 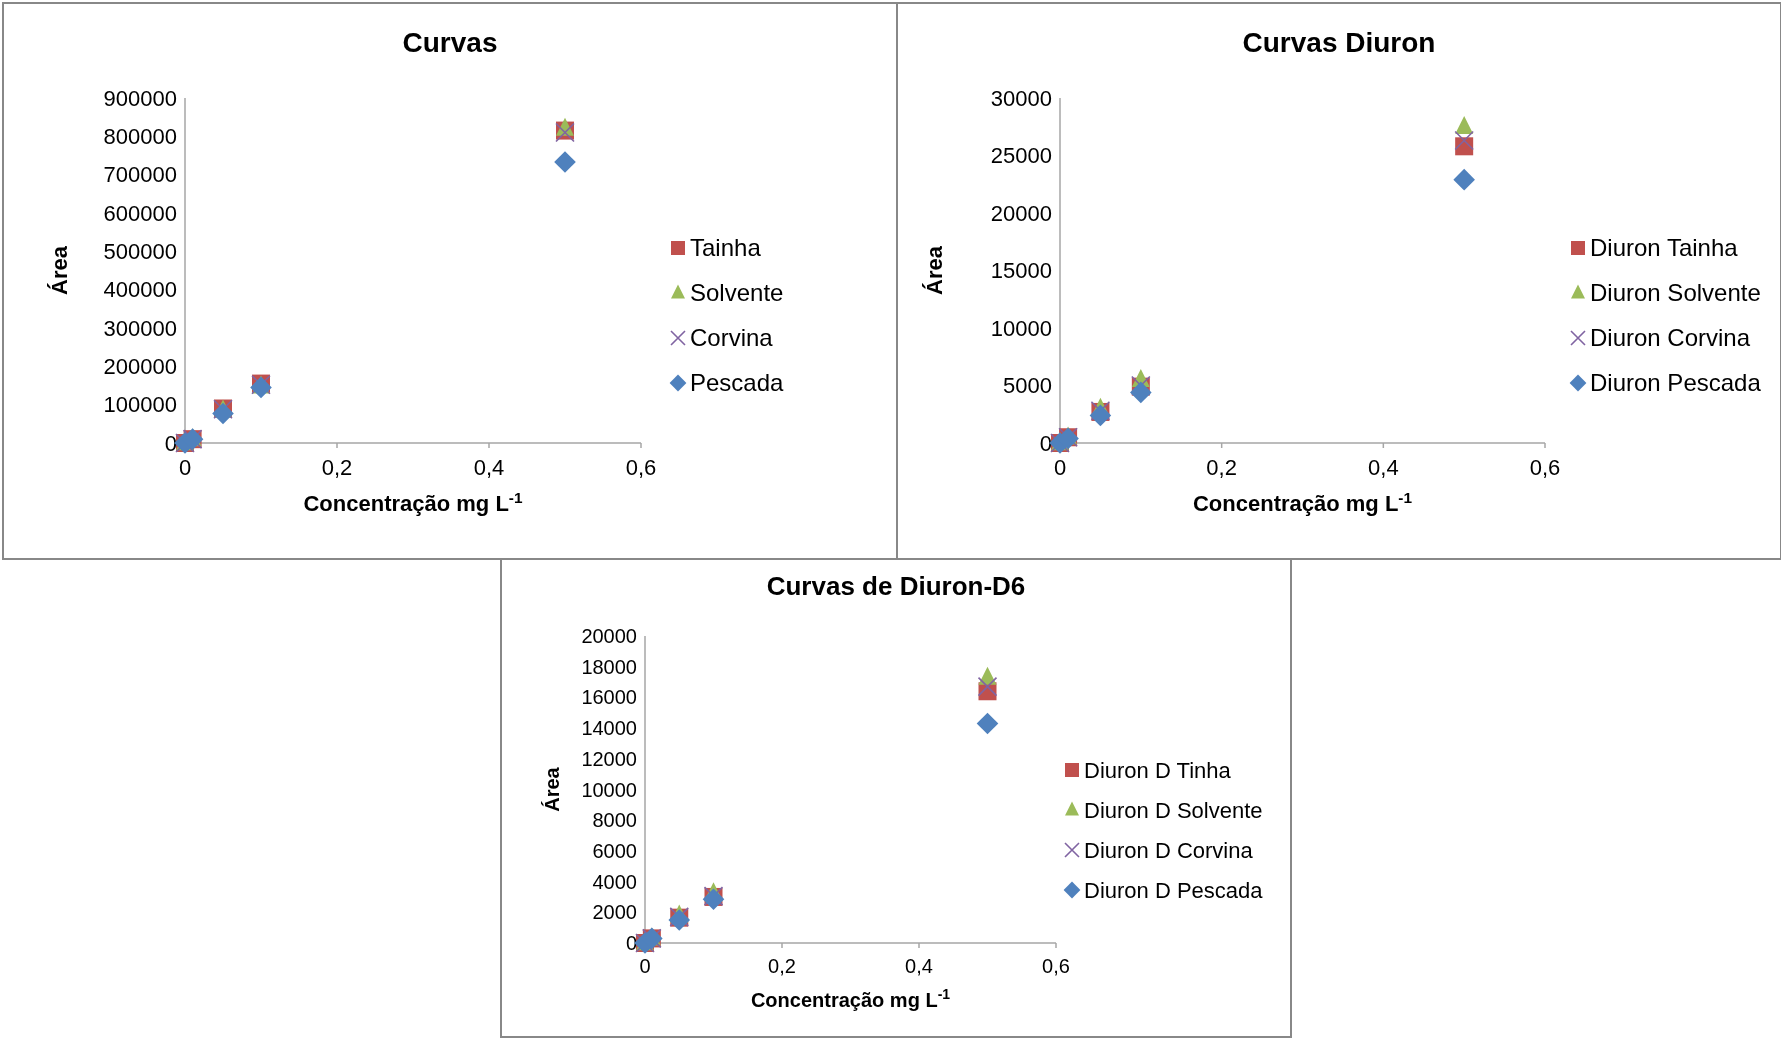 What do you see at coordinates (1173, 810) in the screenshot?
I see `legend-label: Diuron D Solvente` at bounding box center [1173, 810].